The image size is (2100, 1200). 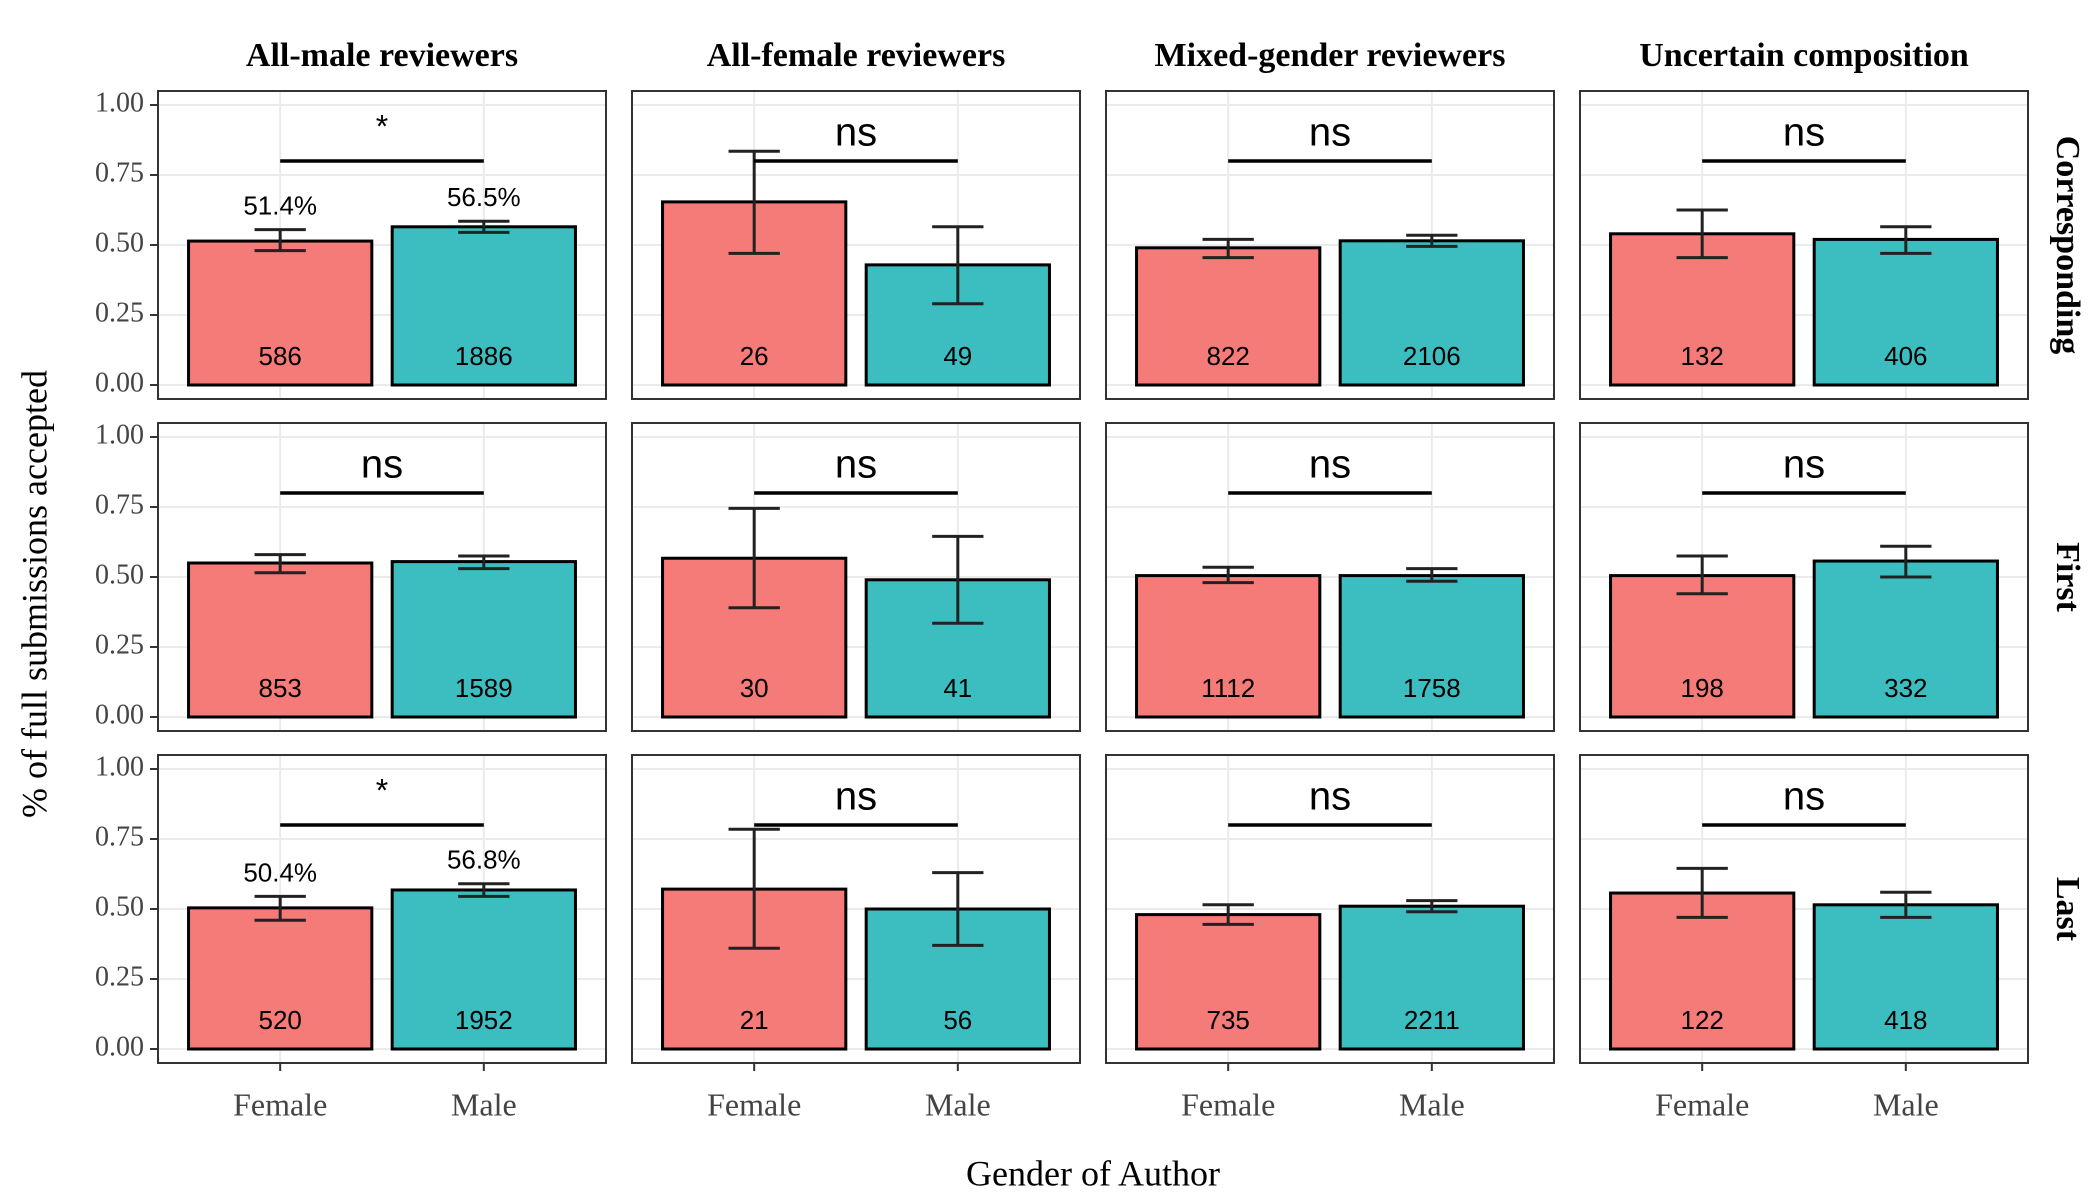 I want to click on row-label: Last, so click(x=2067, y=909).